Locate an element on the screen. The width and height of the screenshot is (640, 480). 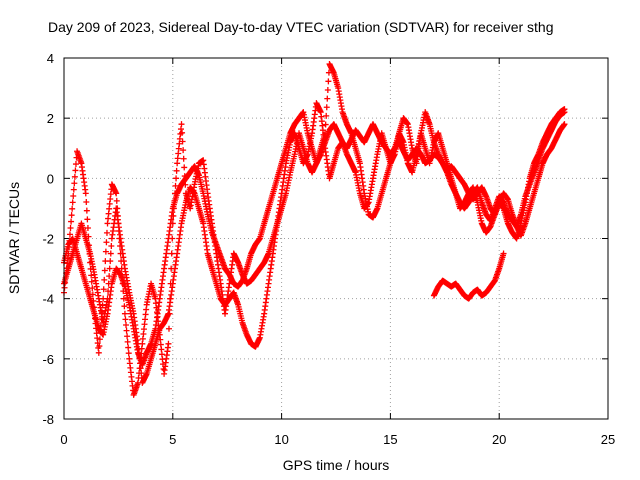
y-tick-label: 0 is located at coordinates (50, 178).